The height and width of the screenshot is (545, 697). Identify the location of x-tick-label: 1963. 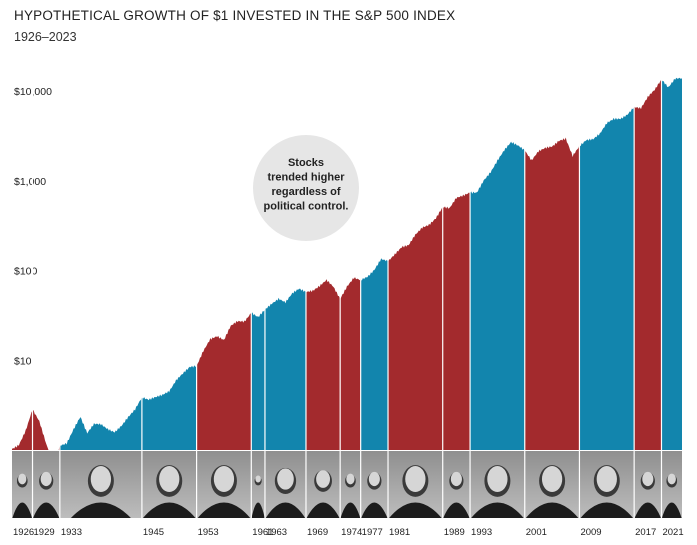
(276, 532).